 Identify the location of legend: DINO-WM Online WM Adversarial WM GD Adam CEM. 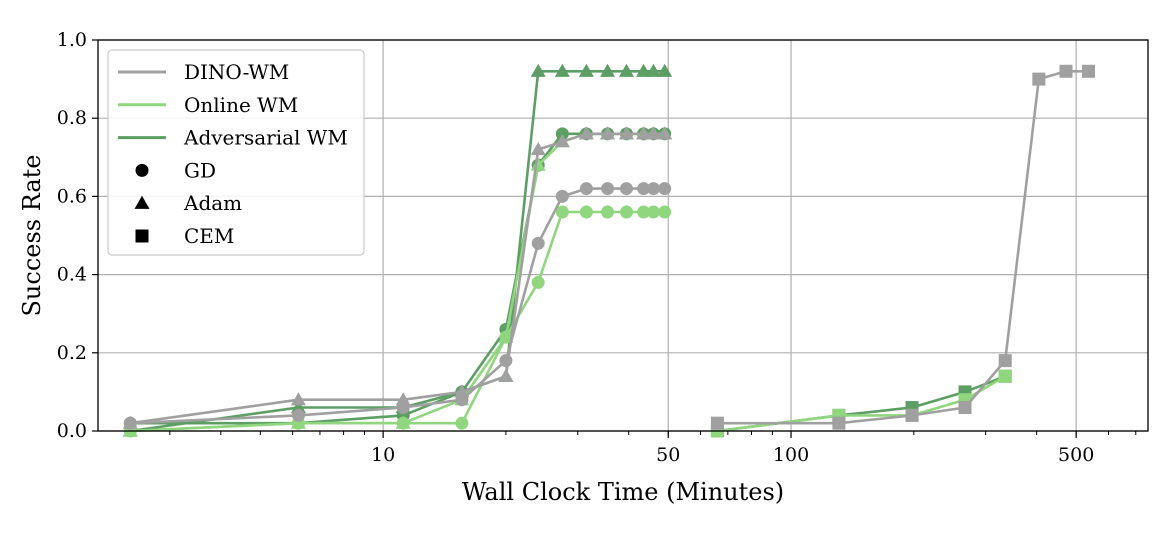
(236, 152).